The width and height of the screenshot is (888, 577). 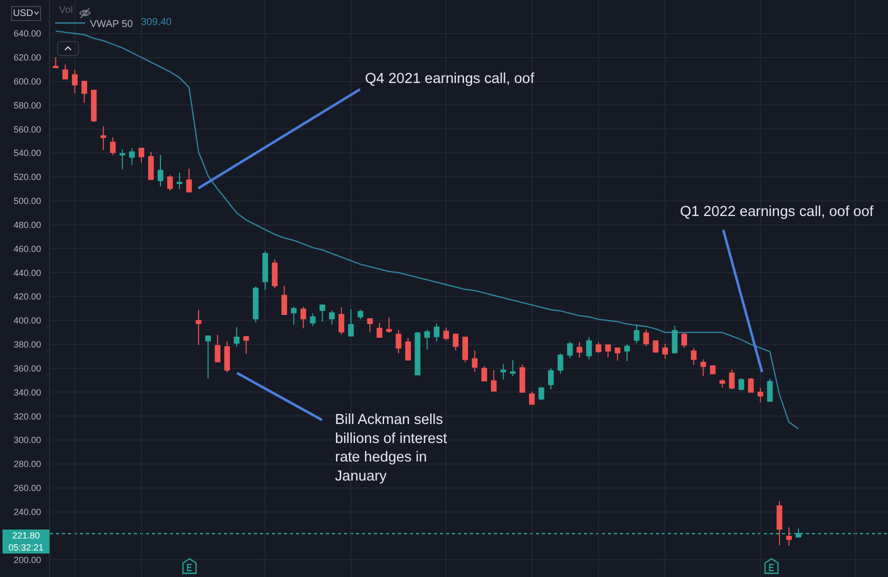 I want to click on annotation: Vol, so click(x=66, y=10).